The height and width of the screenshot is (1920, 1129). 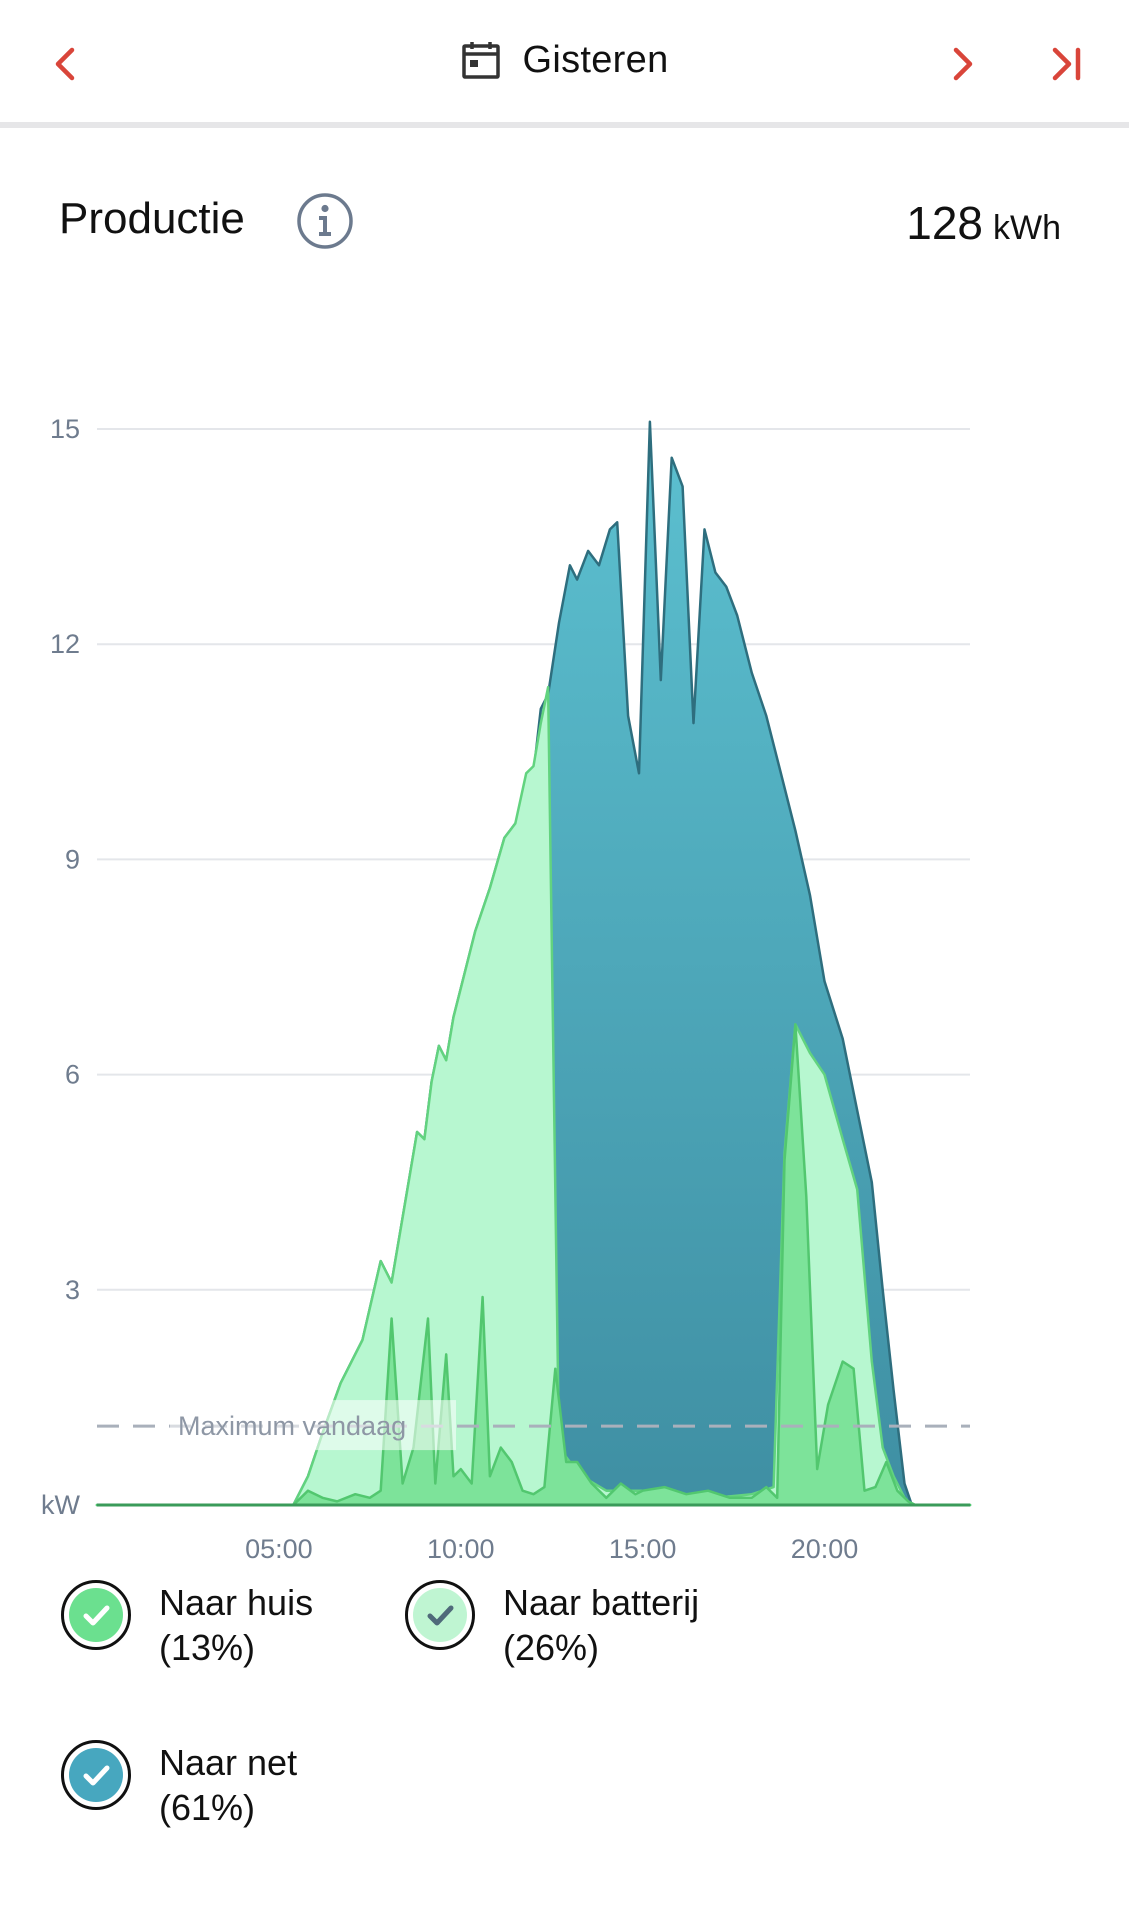 I want to click on reference-line-label: Maximum vandaag, so click(x=292, y=1426).